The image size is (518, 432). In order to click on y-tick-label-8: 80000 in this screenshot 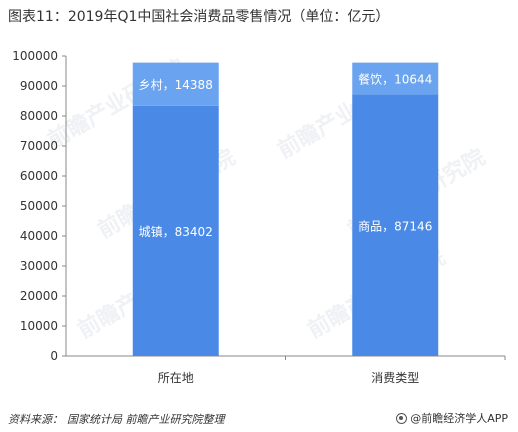, I will do `click(39, 116)`.